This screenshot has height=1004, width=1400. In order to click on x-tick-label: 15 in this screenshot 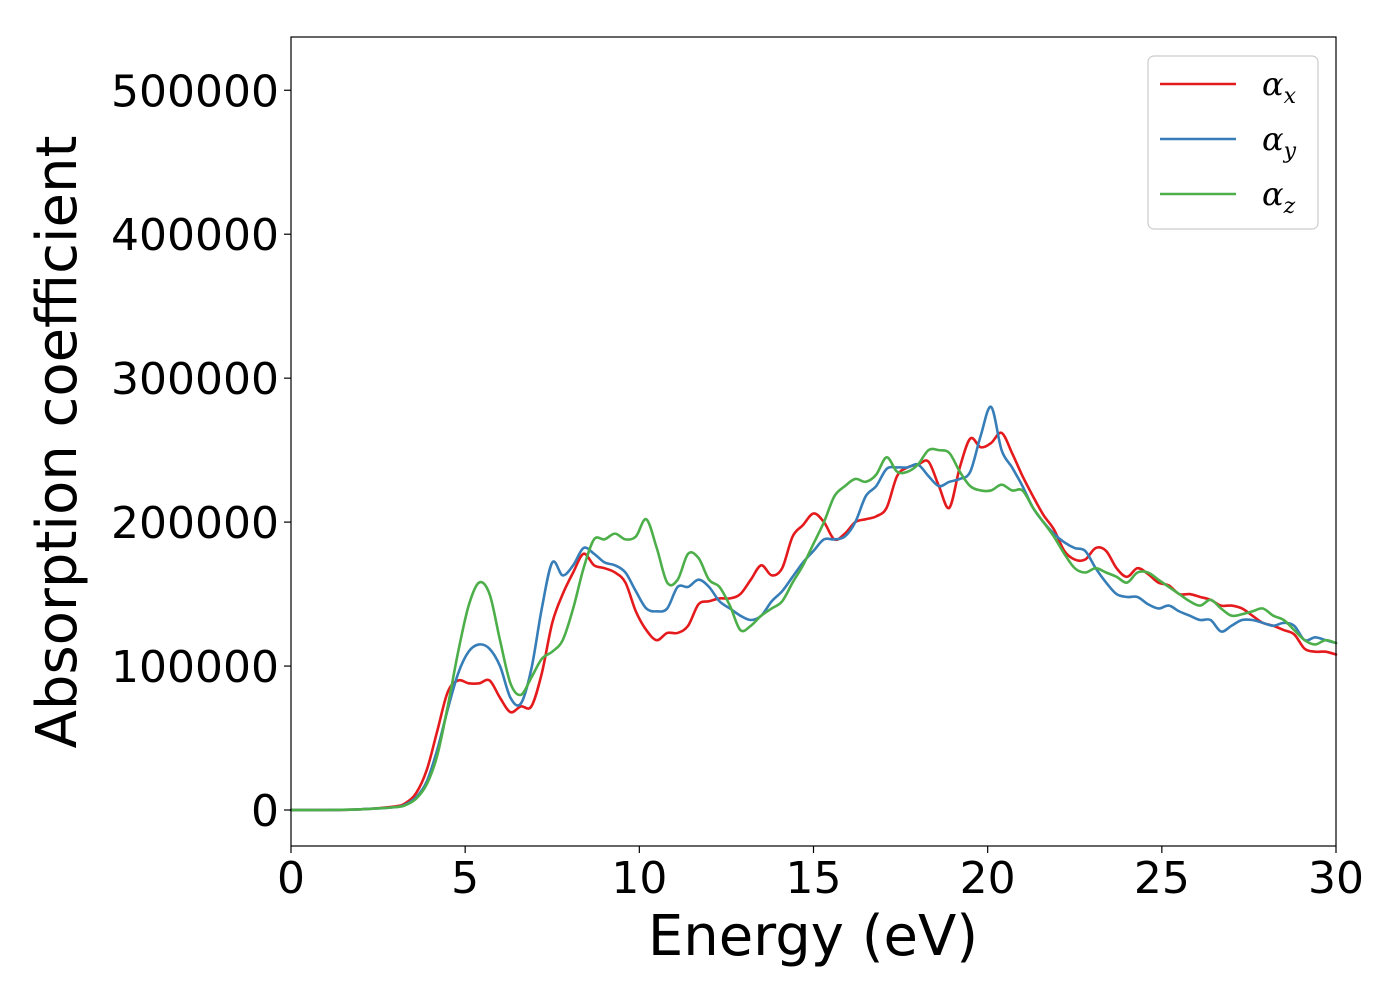, I will do `click(814, 878)`.